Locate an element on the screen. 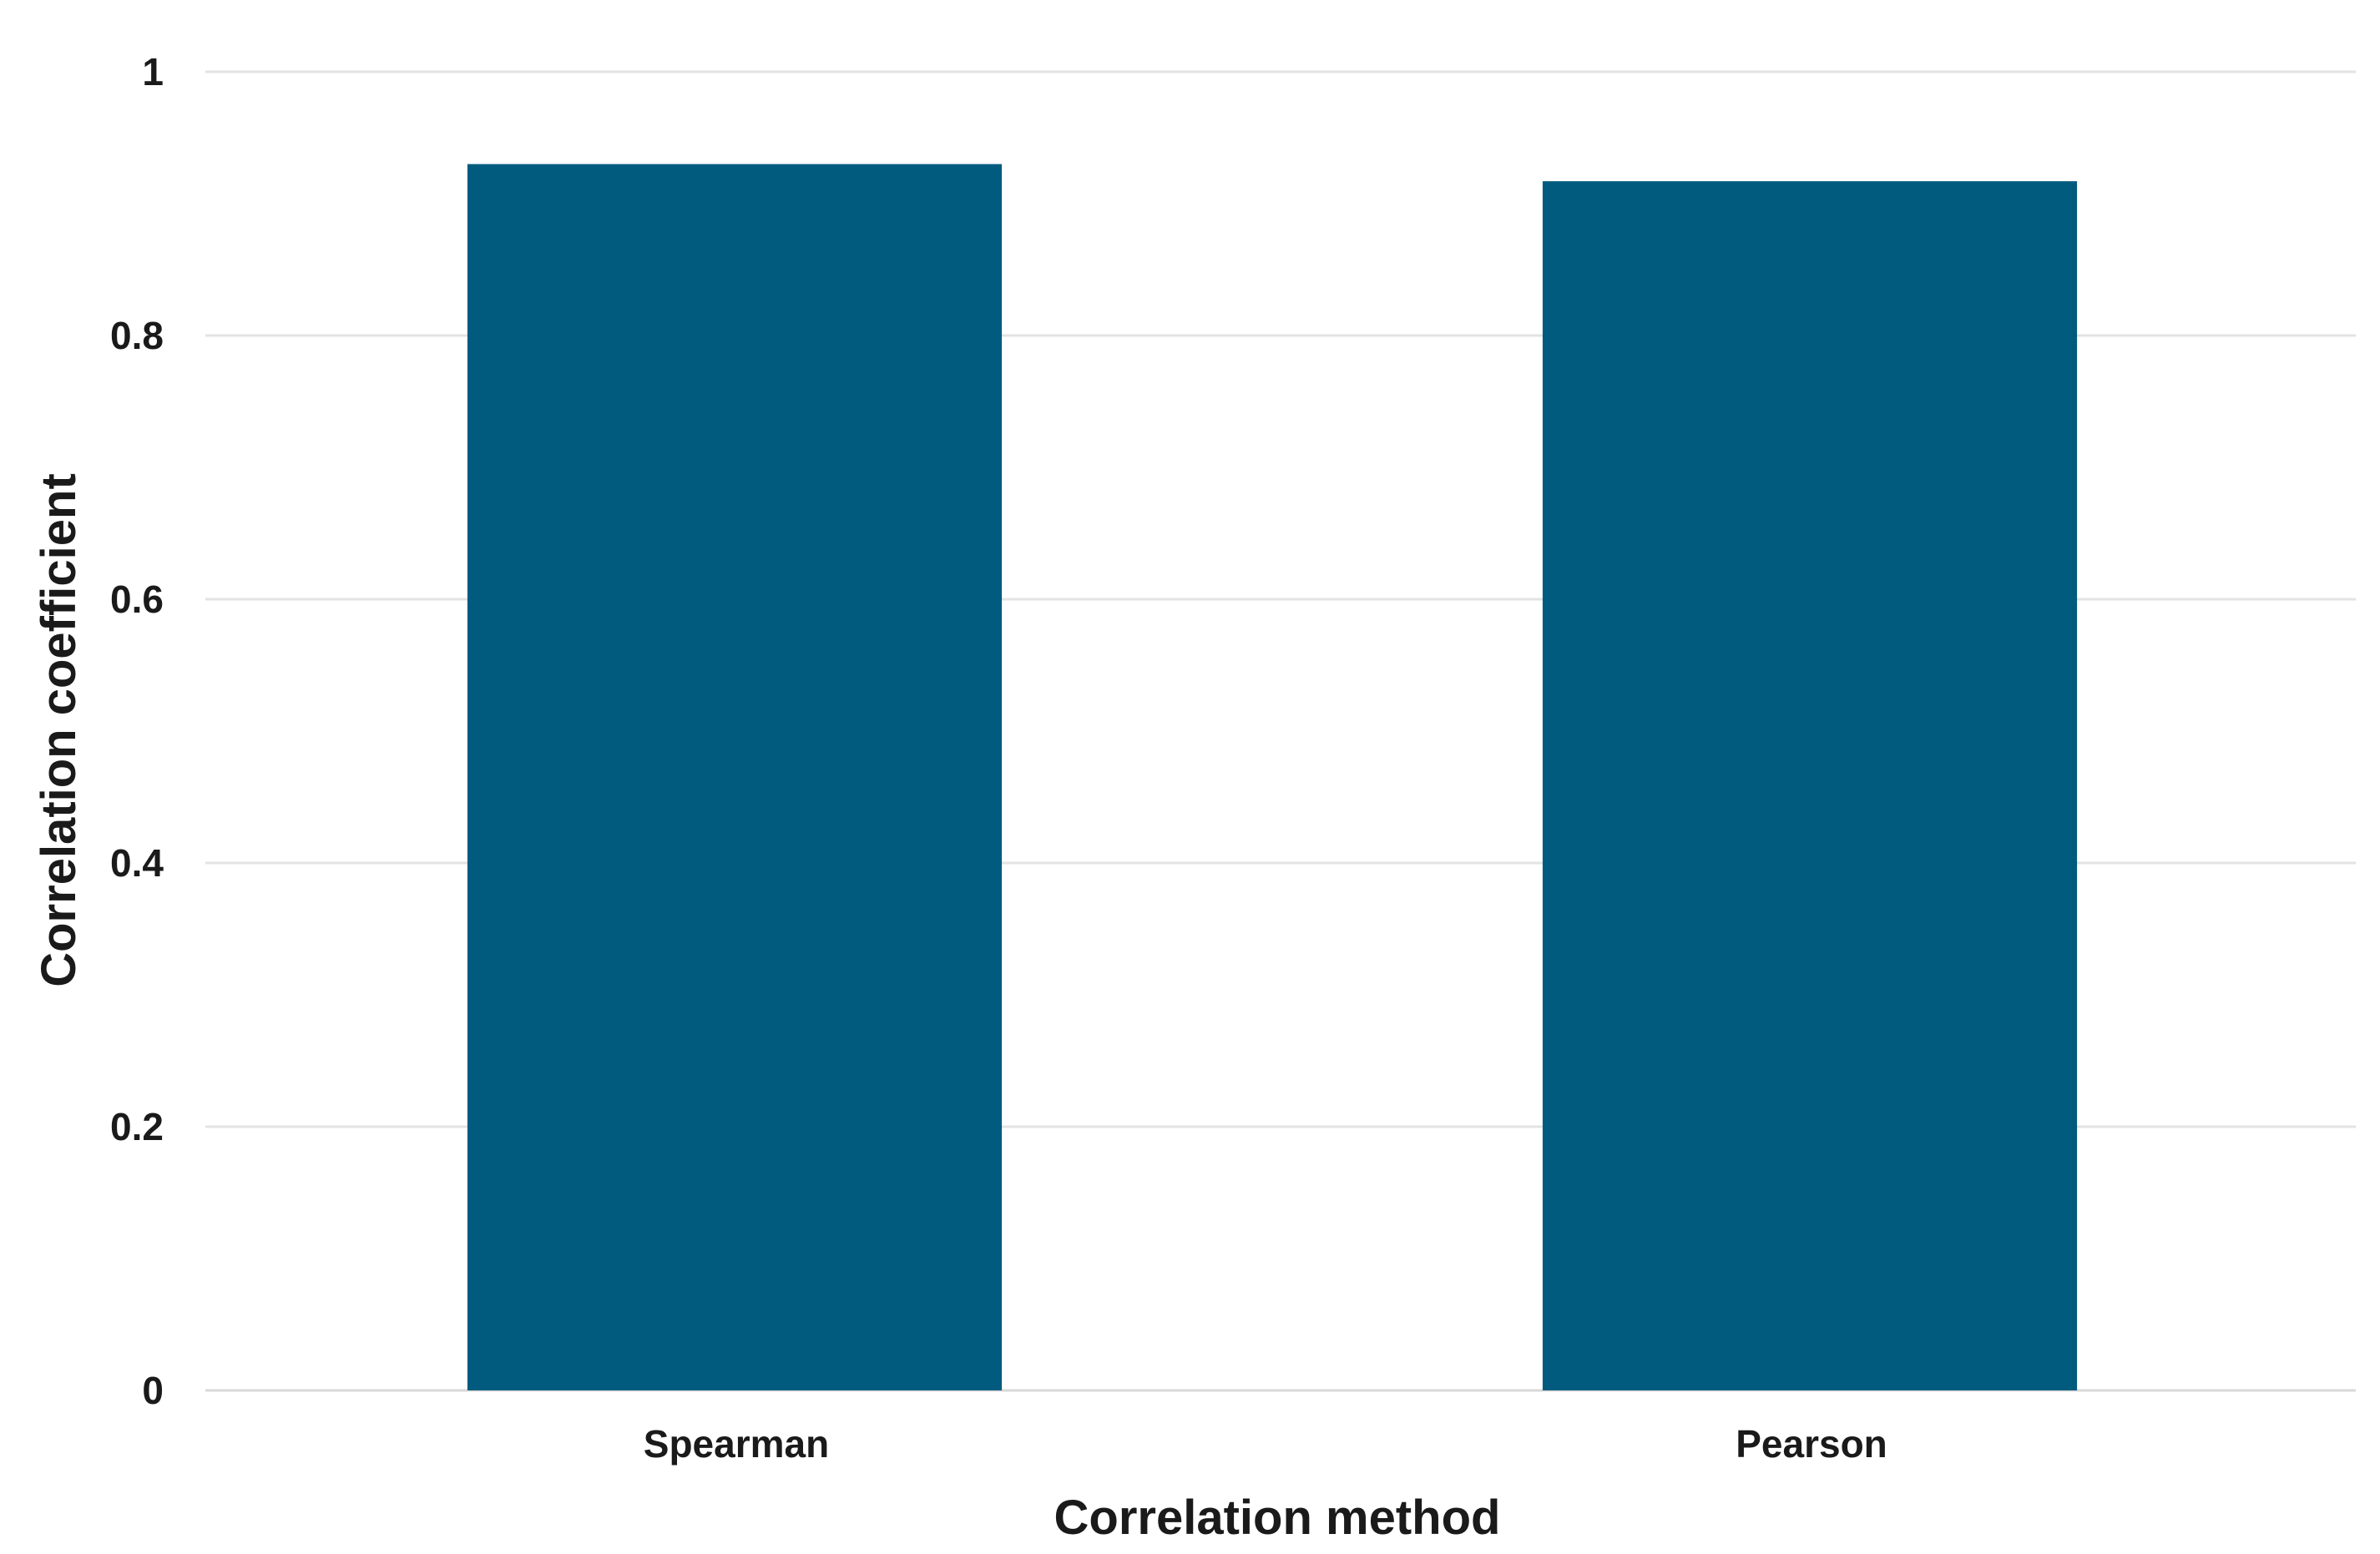 This screenshot has width=2380, height=1554. y-tick-label: 0.6 is located at coordinates (137, 599).